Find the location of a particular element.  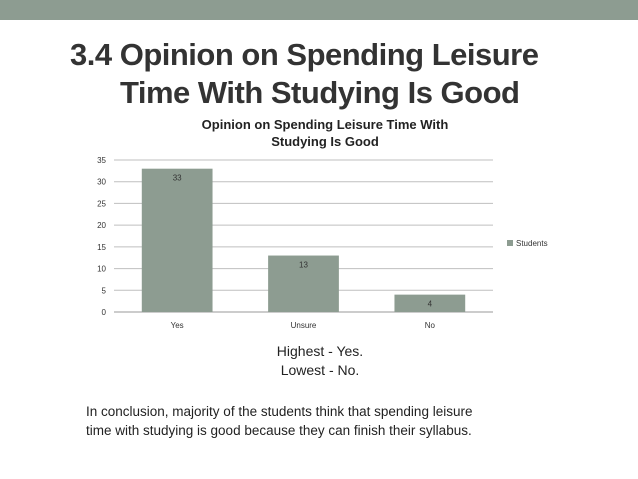

x-tick-label: Yes is located at coordinates (177, 325).